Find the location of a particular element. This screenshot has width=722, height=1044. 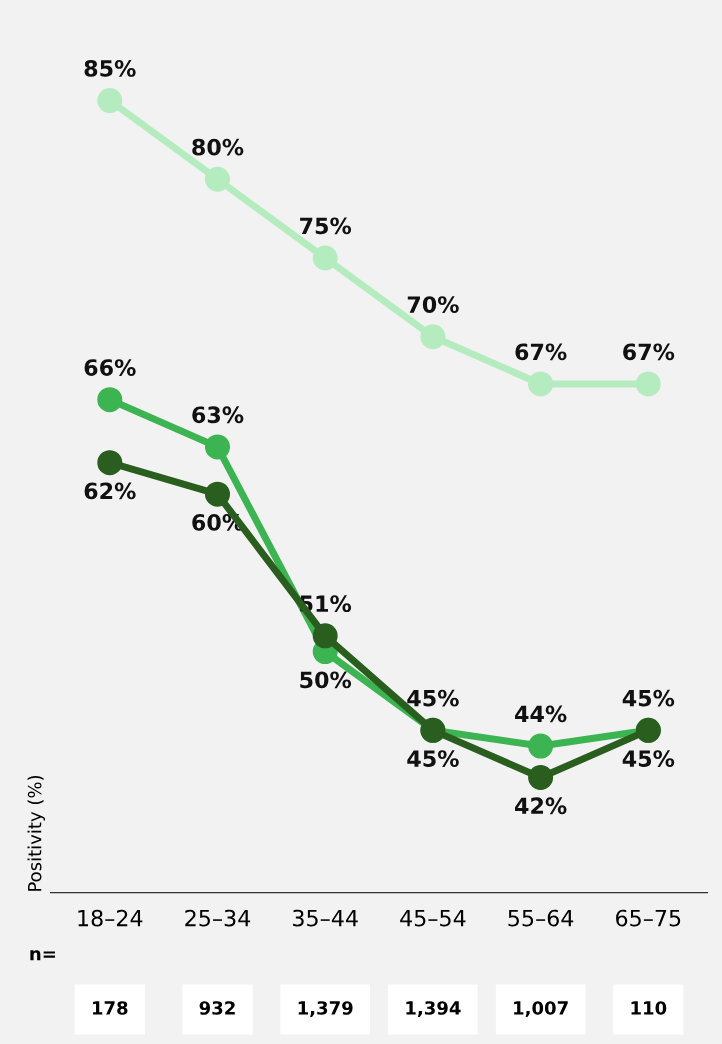

data-label: 62% is located at coordinates (110, 491).